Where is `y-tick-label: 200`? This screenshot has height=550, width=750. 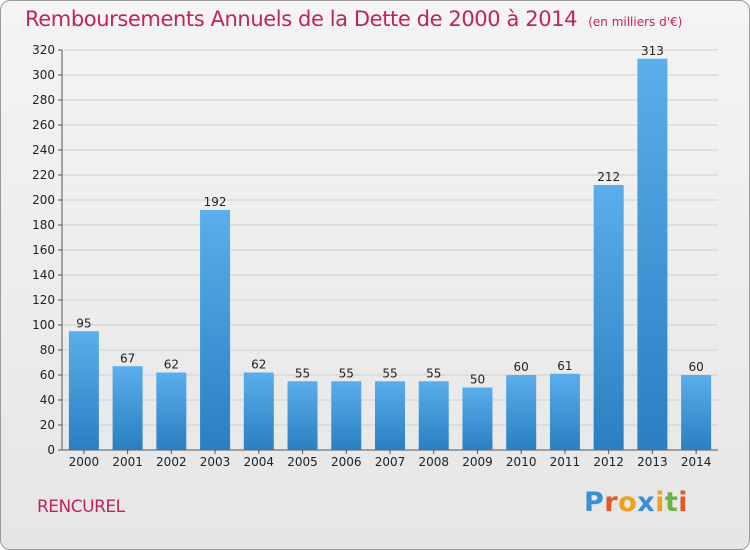 y-tick-label: 200 is located at coordinates (43, 200).